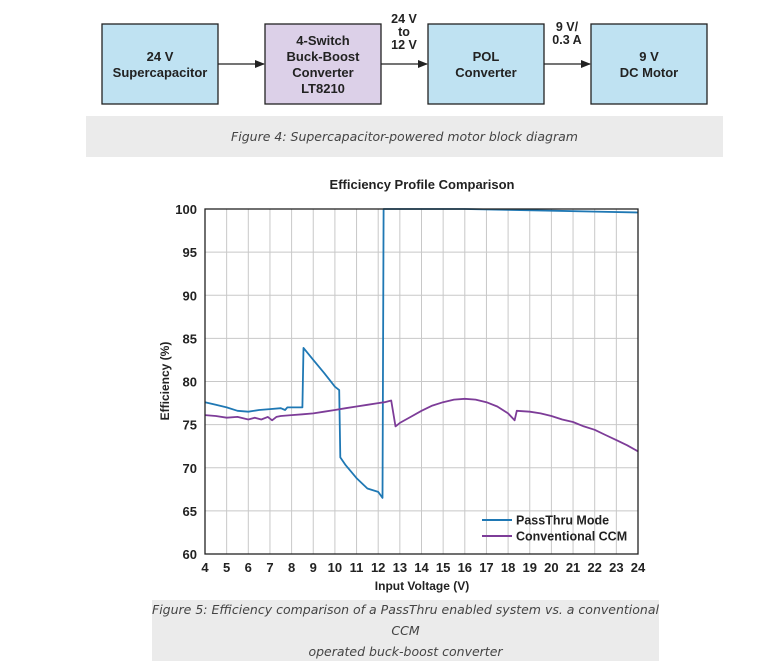  Describe the element at coordinates (335, 567) in the screenshot. I see `x-tick-label: 10` at that location.